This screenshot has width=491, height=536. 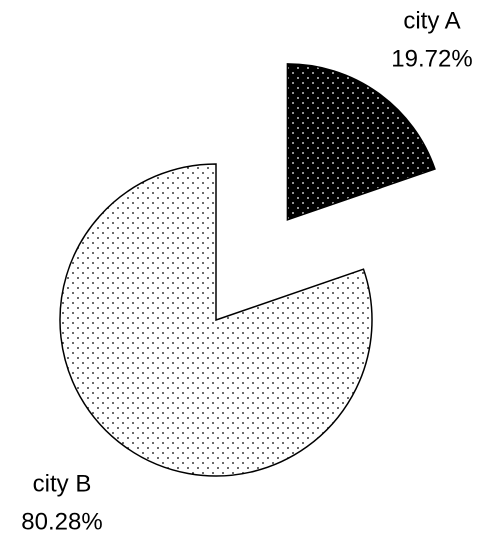 I want to click on pie-slice, so click(x=361, y=142).